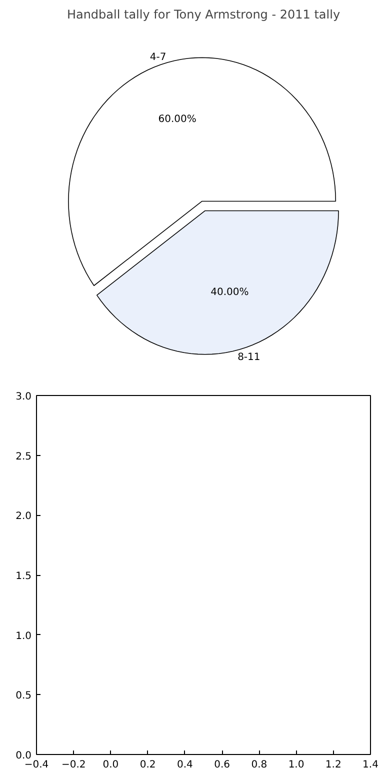 This screenshot has width=390, height=780. I want to click on x-tick-label: −0.2, so click(73, 765).